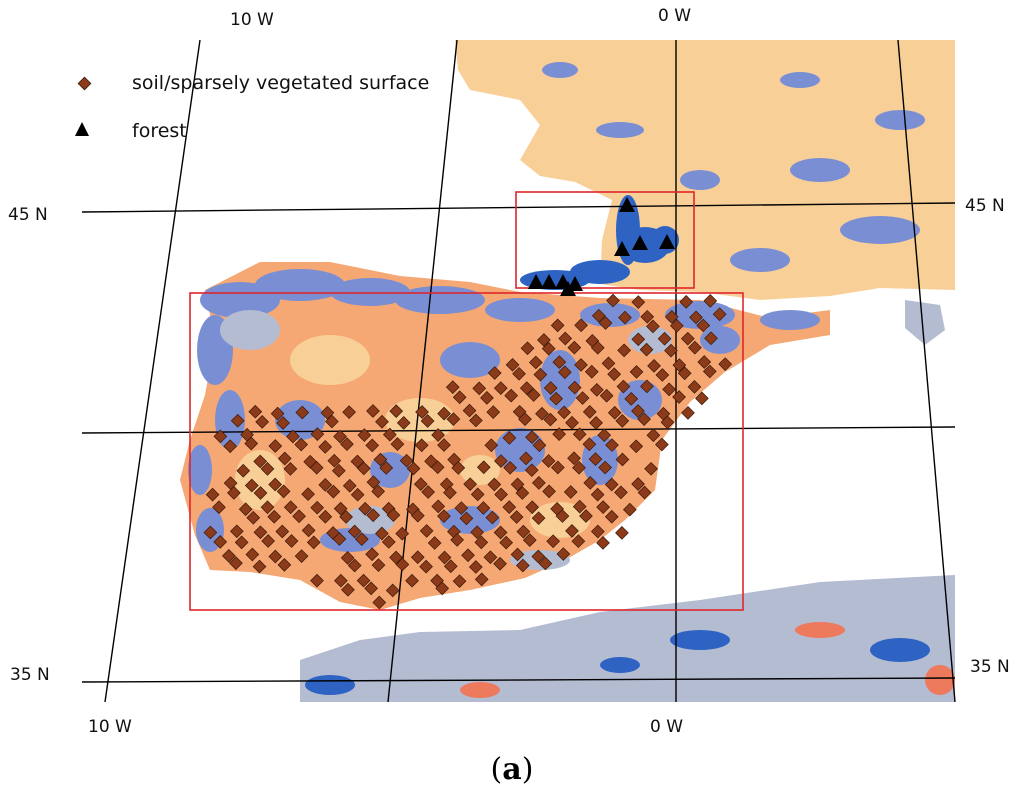 The height and width of the screenshot is (806, 1024). Describe the element at coordinates (601, 246) in the screenshot. I see `forest-site-markers` at that location.